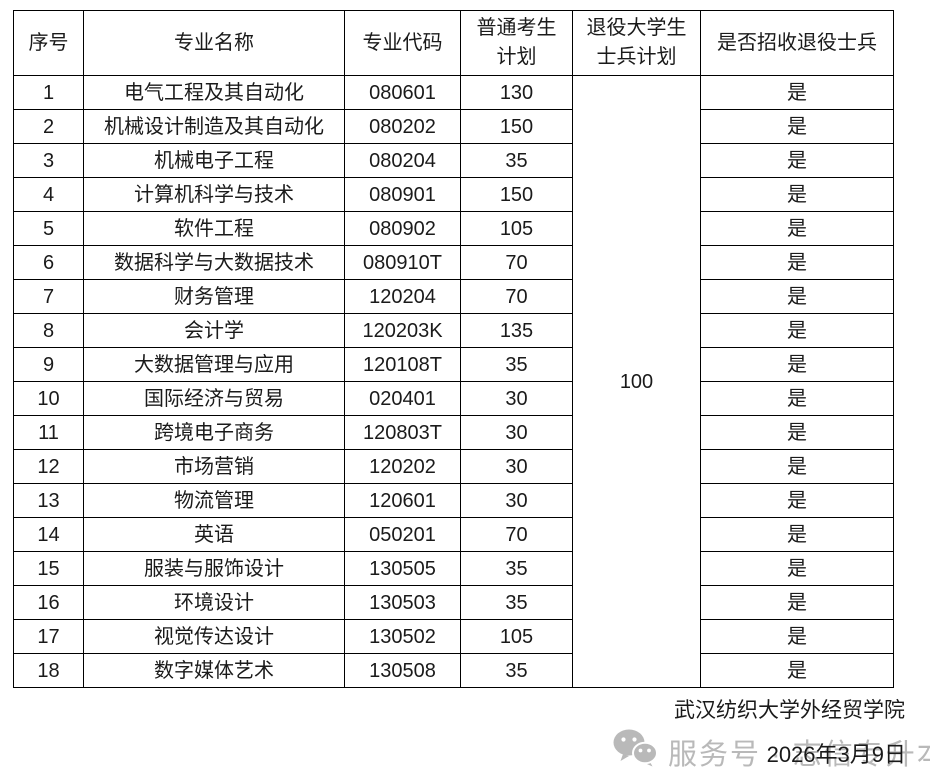 The image size is (930, 780). I want to click on major-code-cell: 120203K, so click(402, 330).